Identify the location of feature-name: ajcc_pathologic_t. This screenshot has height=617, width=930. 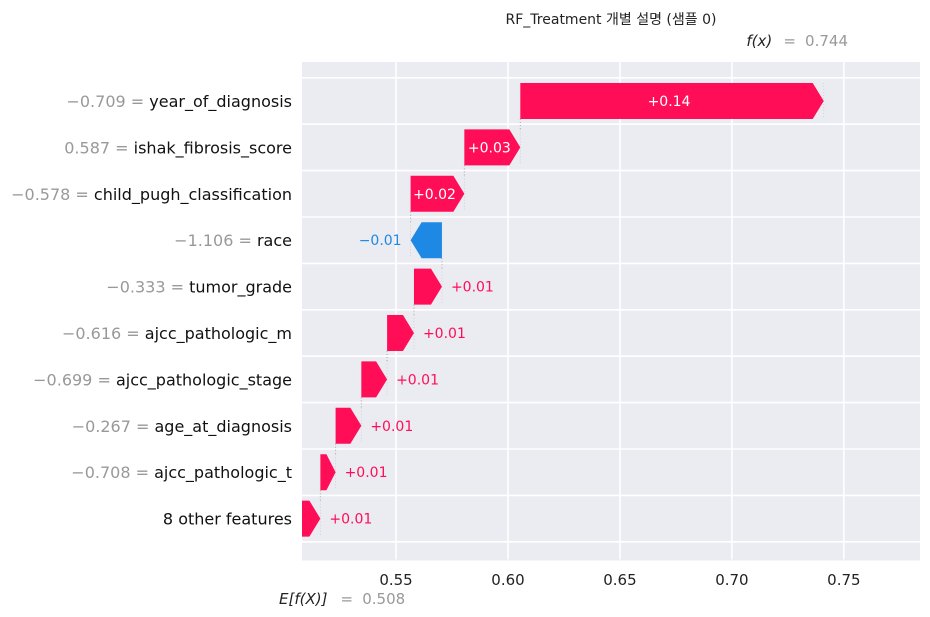
(223, 473).